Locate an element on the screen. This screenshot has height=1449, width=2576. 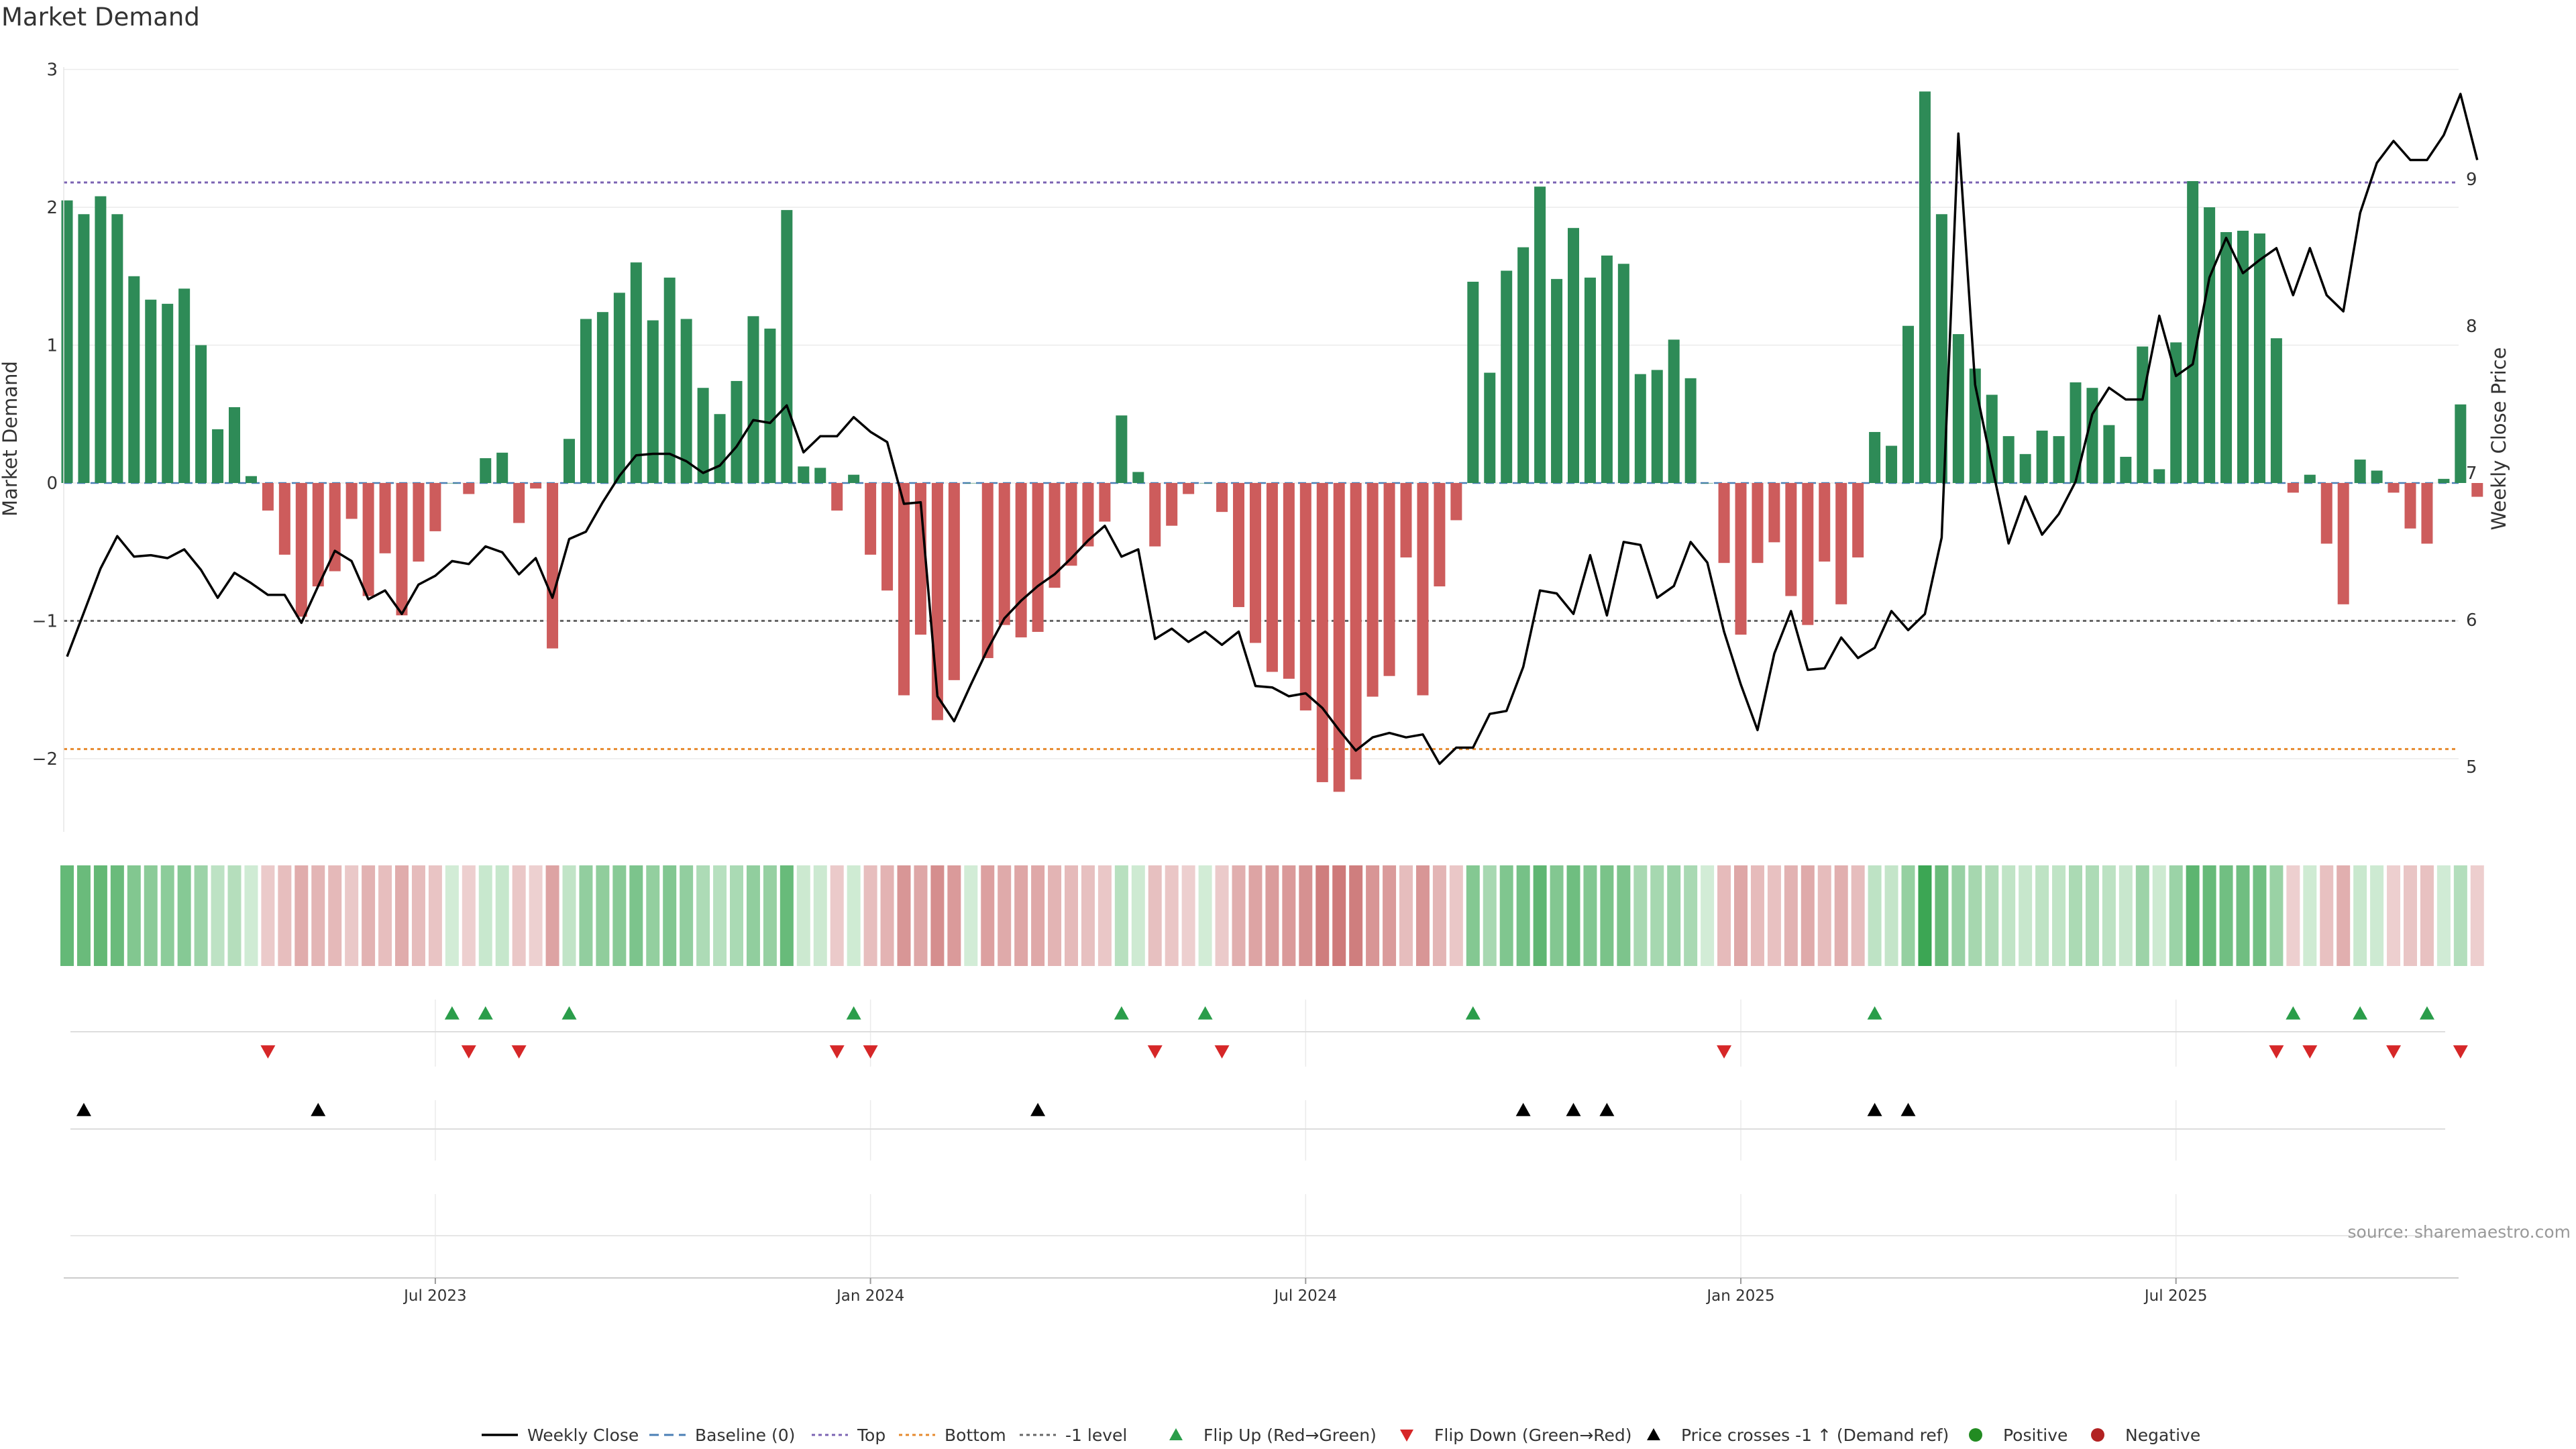
legend-item: Price crosses -1 ↑ (Demand ref) is located at coordinates (1798, 1435).